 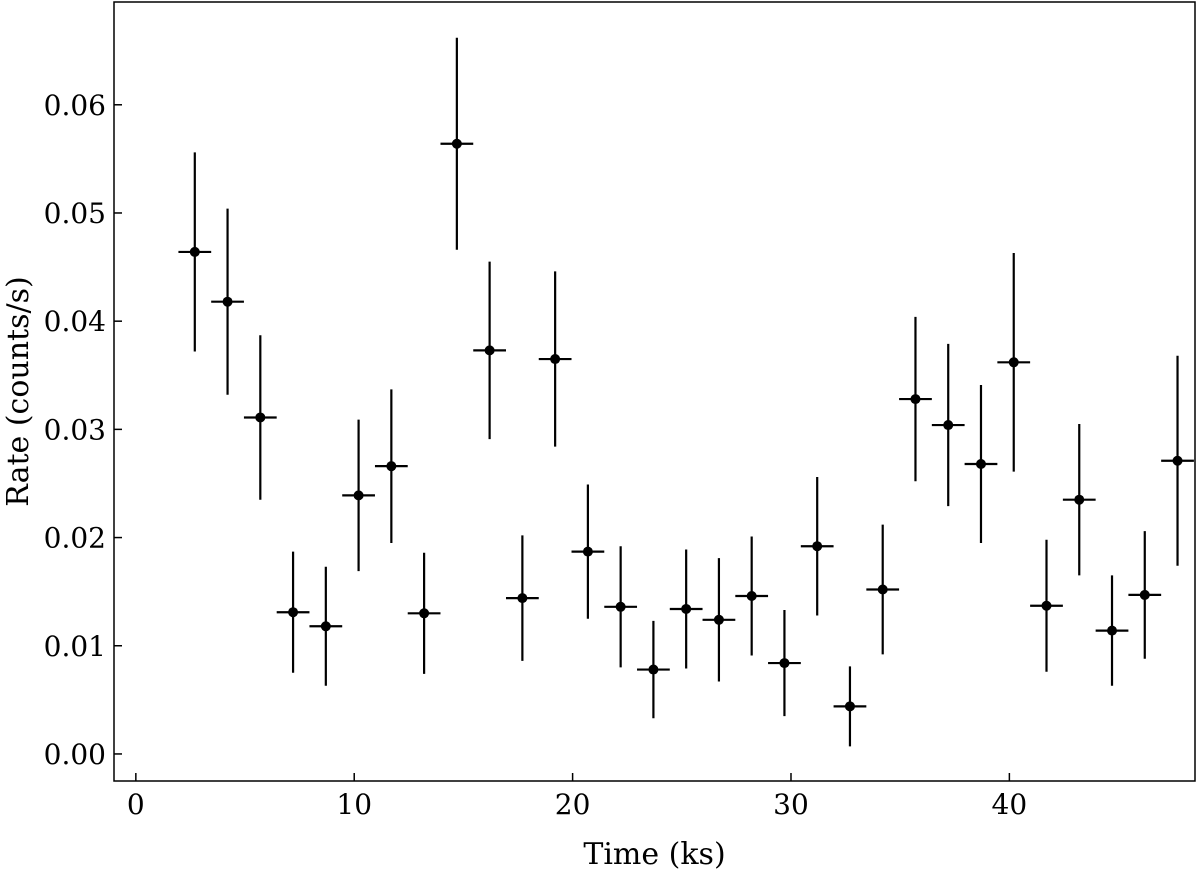 I want to click on y-tick-label: 0.00, so click(x=75, y=754).